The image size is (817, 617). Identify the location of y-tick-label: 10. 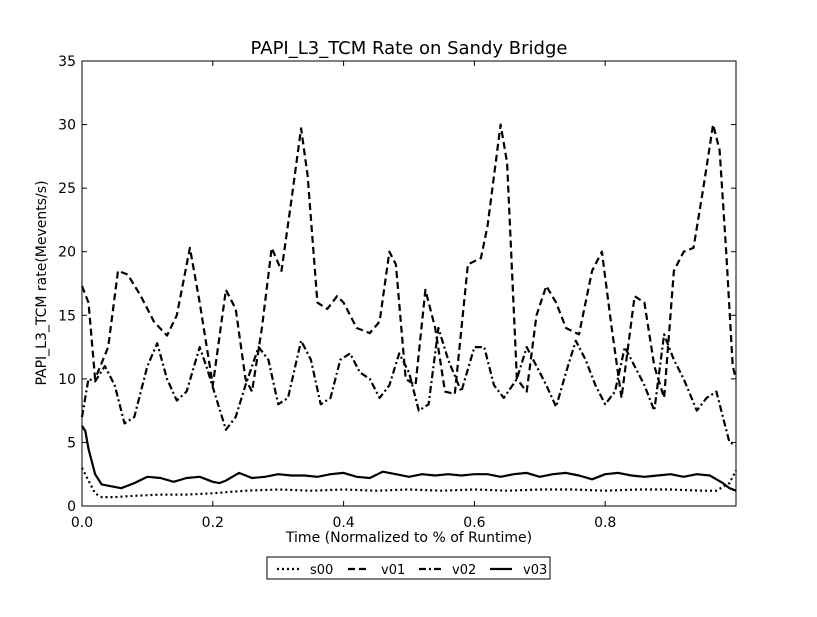
(67, 380).